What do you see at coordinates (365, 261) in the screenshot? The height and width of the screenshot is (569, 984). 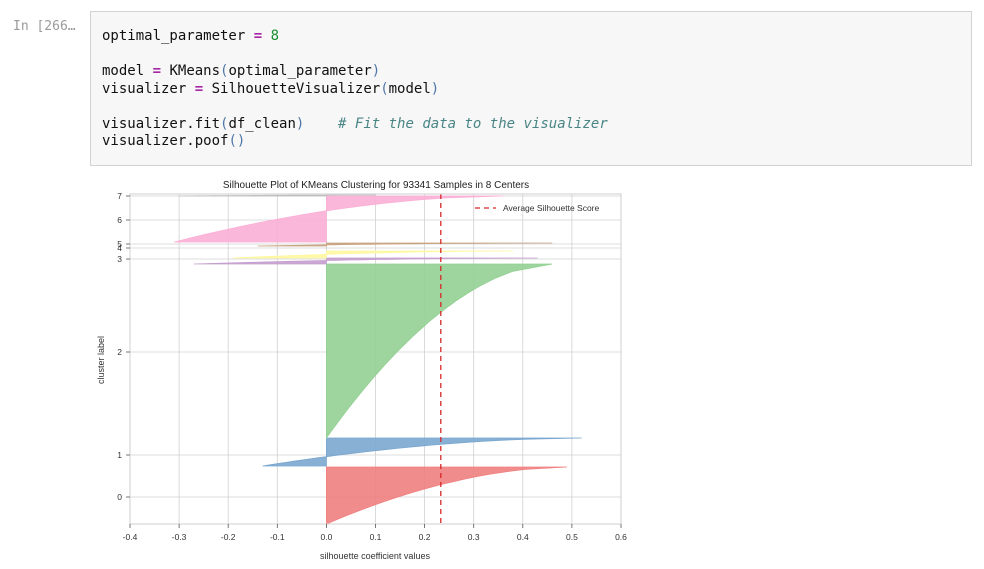 I see `cluster-3-silhouette` at bounding box center [365, 261].